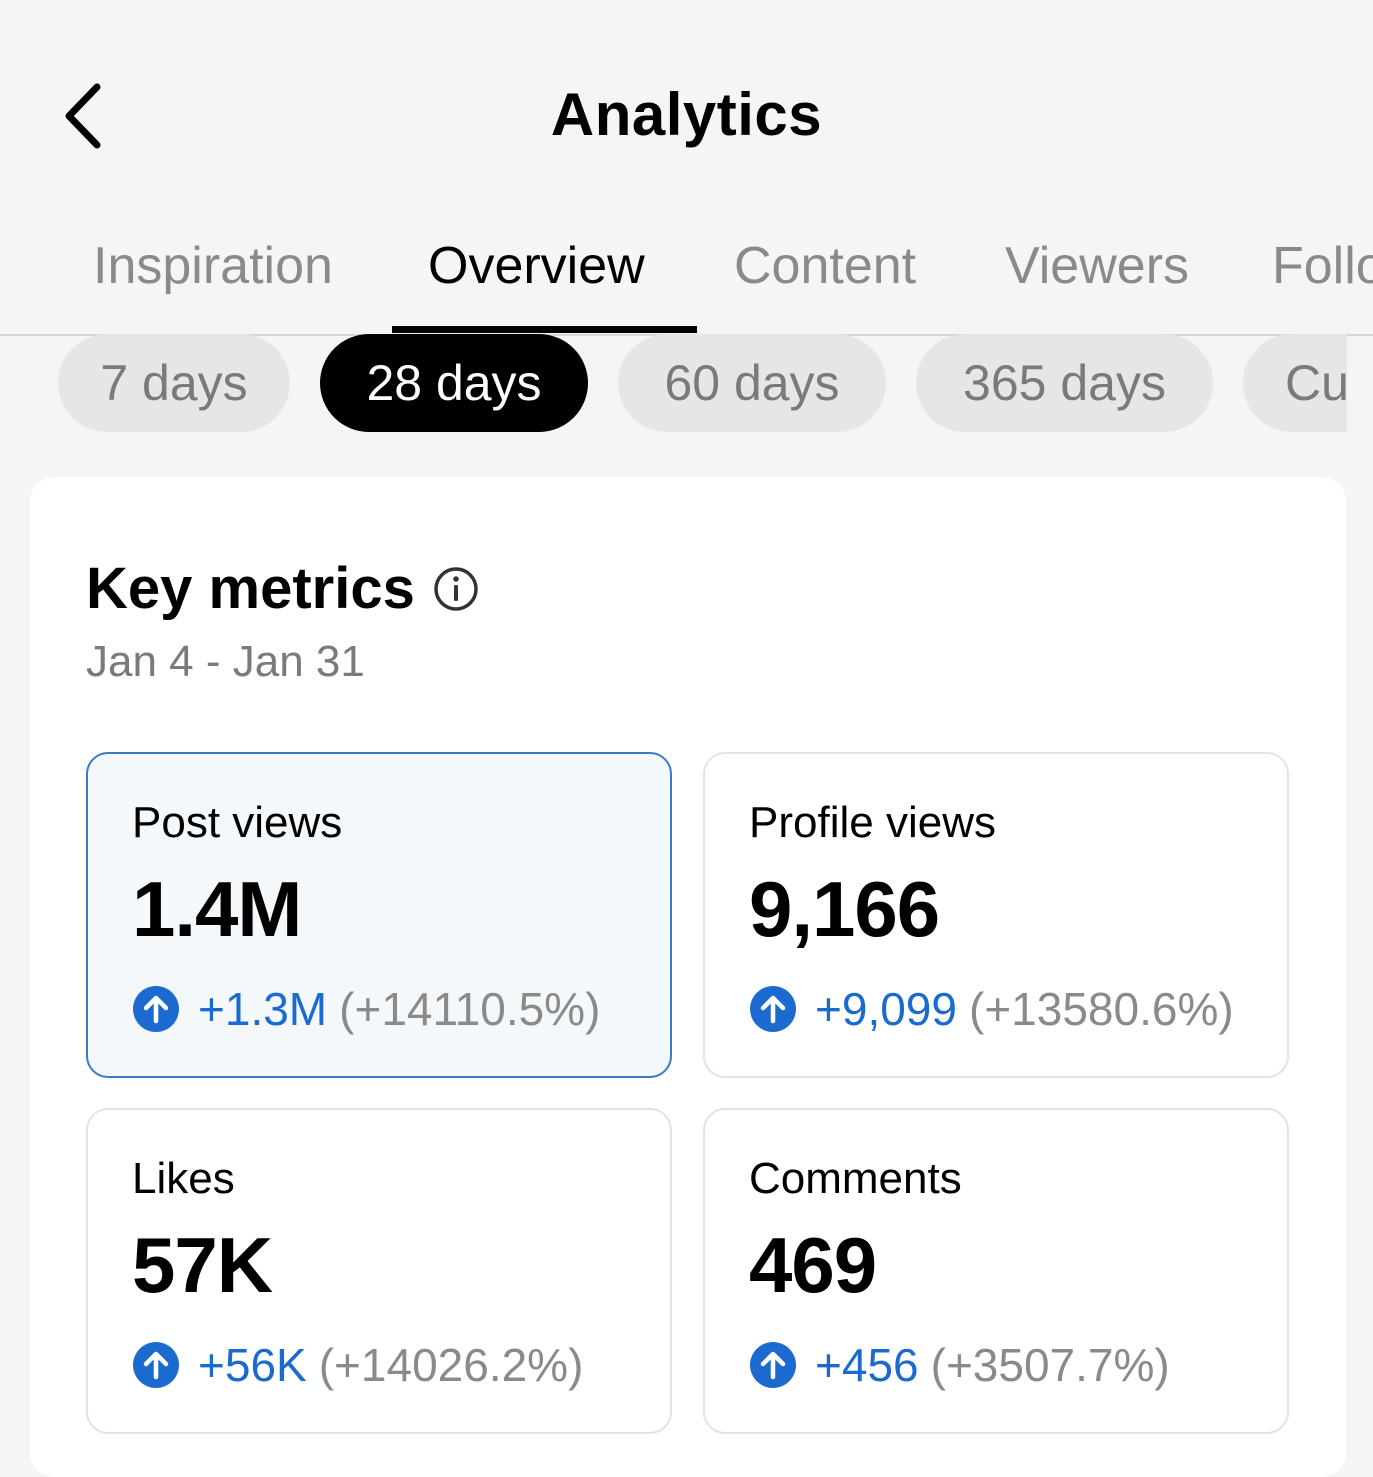  Describe the element at coordinates (252, 1365) in the screenshot. I see `metric-delta: +56K` at that location.